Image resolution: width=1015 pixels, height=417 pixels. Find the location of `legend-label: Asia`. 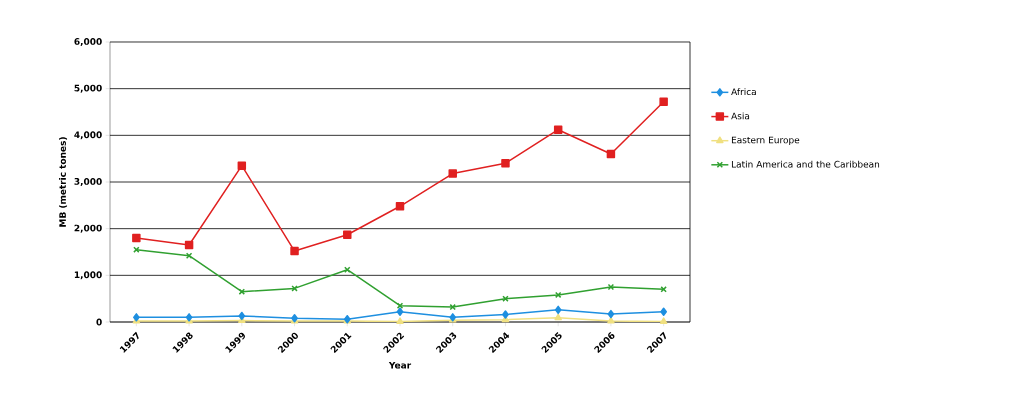

legend-label: Asia is located at coordinates (740, 116).